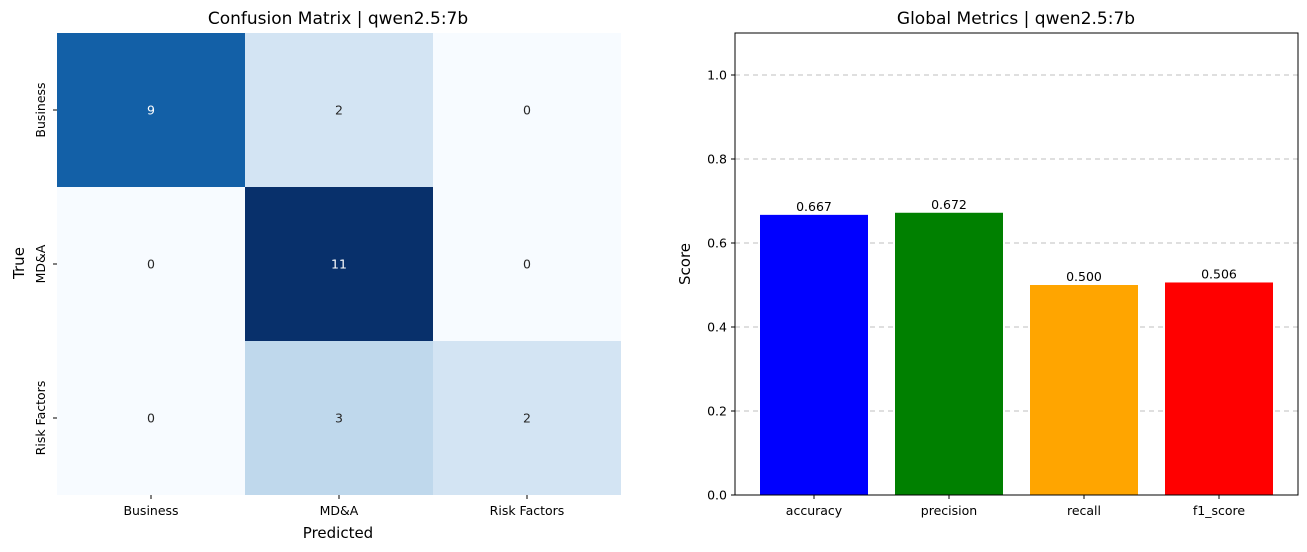 Image resolution: width=1307 pixels, height=552 pixels. Describe the element at coordinates (814, 510) in the screenshot. I see `bar-x-tick-label: accuracy` at that location.